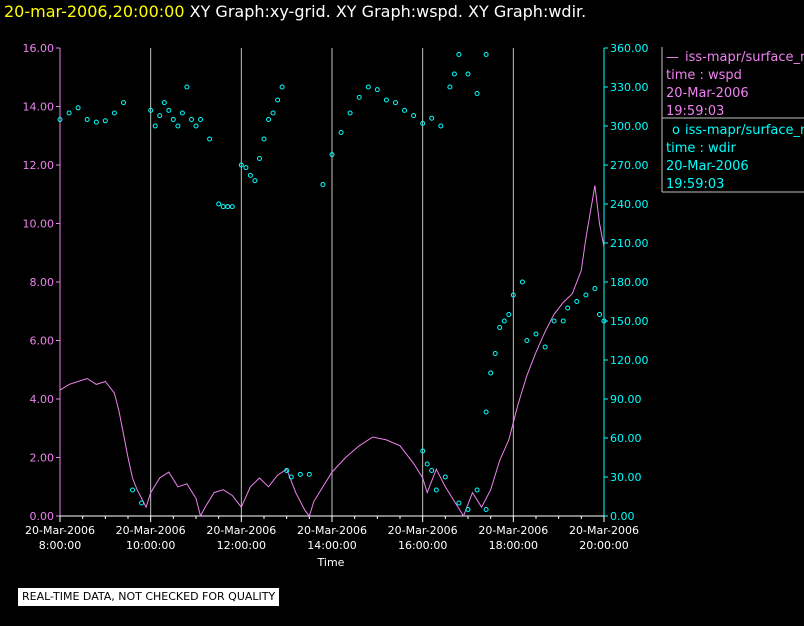 This screenshot has width=804, height=626. I want to click on left-tick-label: 14.00, so click(39, 107).